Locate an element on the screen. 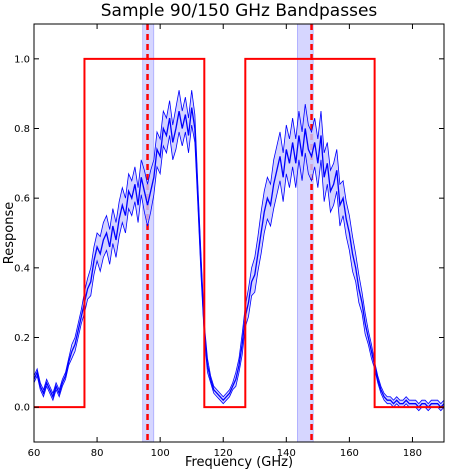 This screenshot has height=470, width=450. x-tick-label: 160 is located at coordinates (349, 453).